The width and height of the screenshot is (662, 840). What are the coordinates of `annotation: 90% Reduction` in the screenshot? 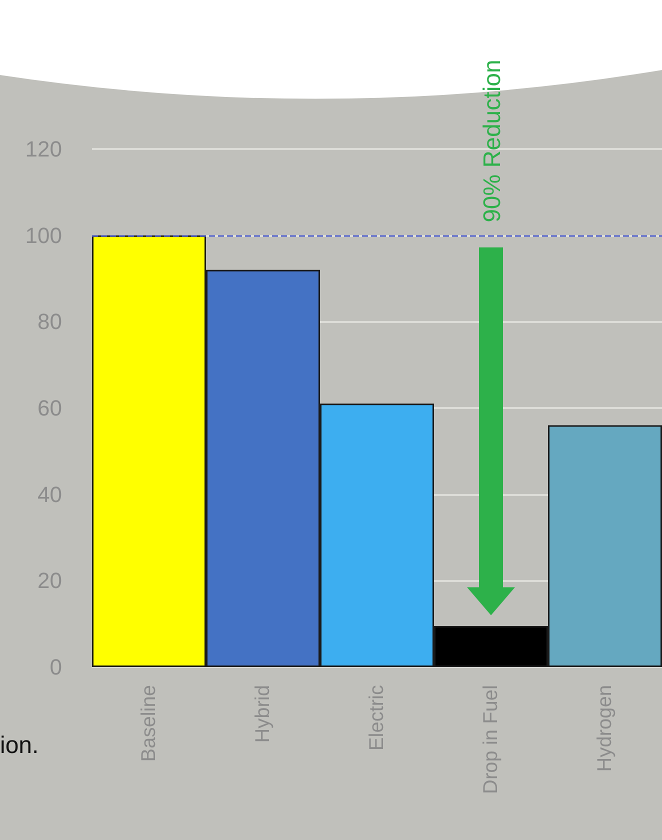 It's located at (492, 141).